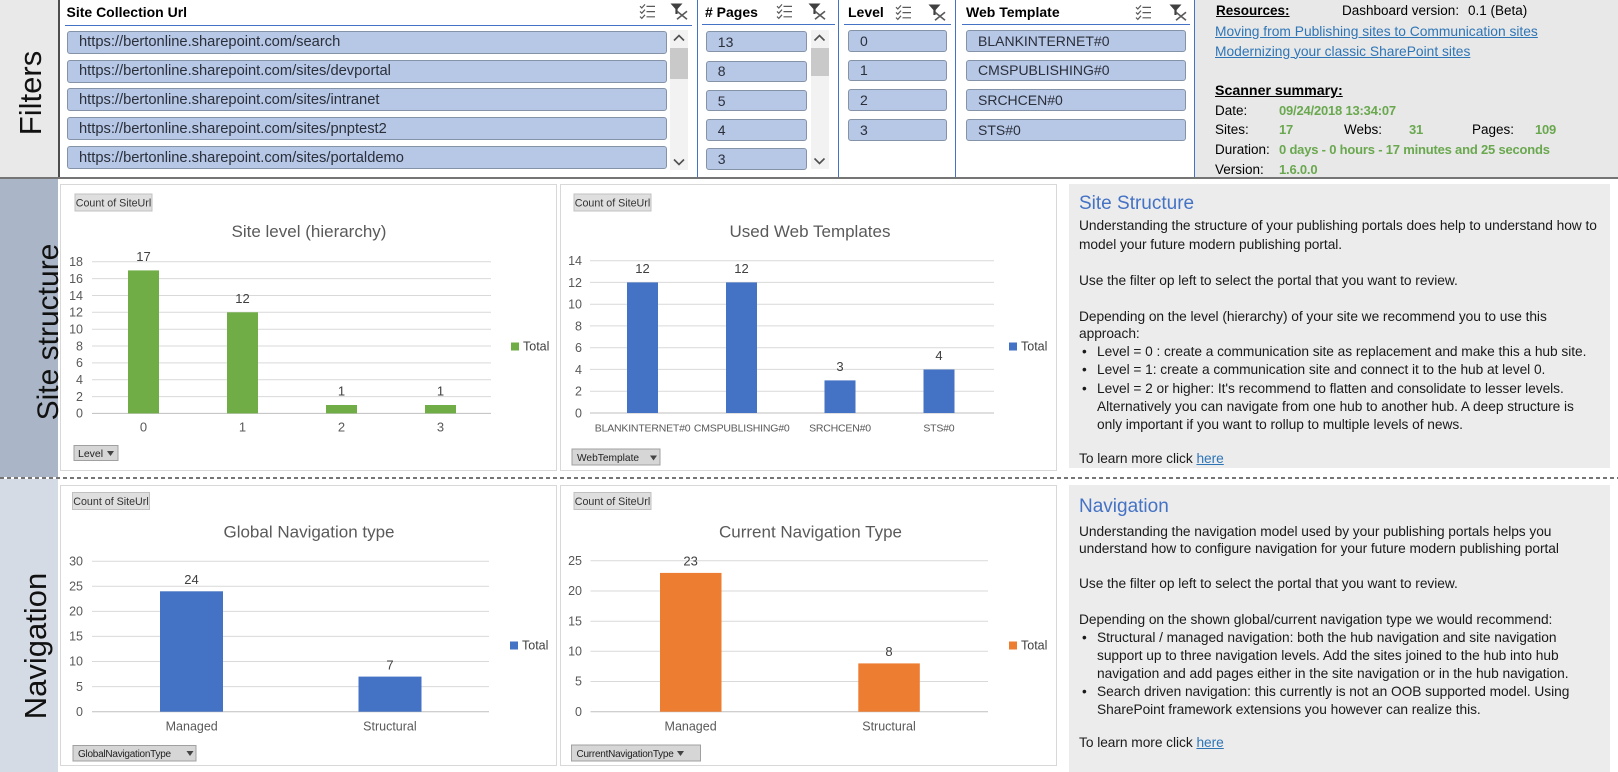 Image resolution: width=1618 pixels, height=772 pixels. I want to click on svg-text: 7, so click(389, 665).